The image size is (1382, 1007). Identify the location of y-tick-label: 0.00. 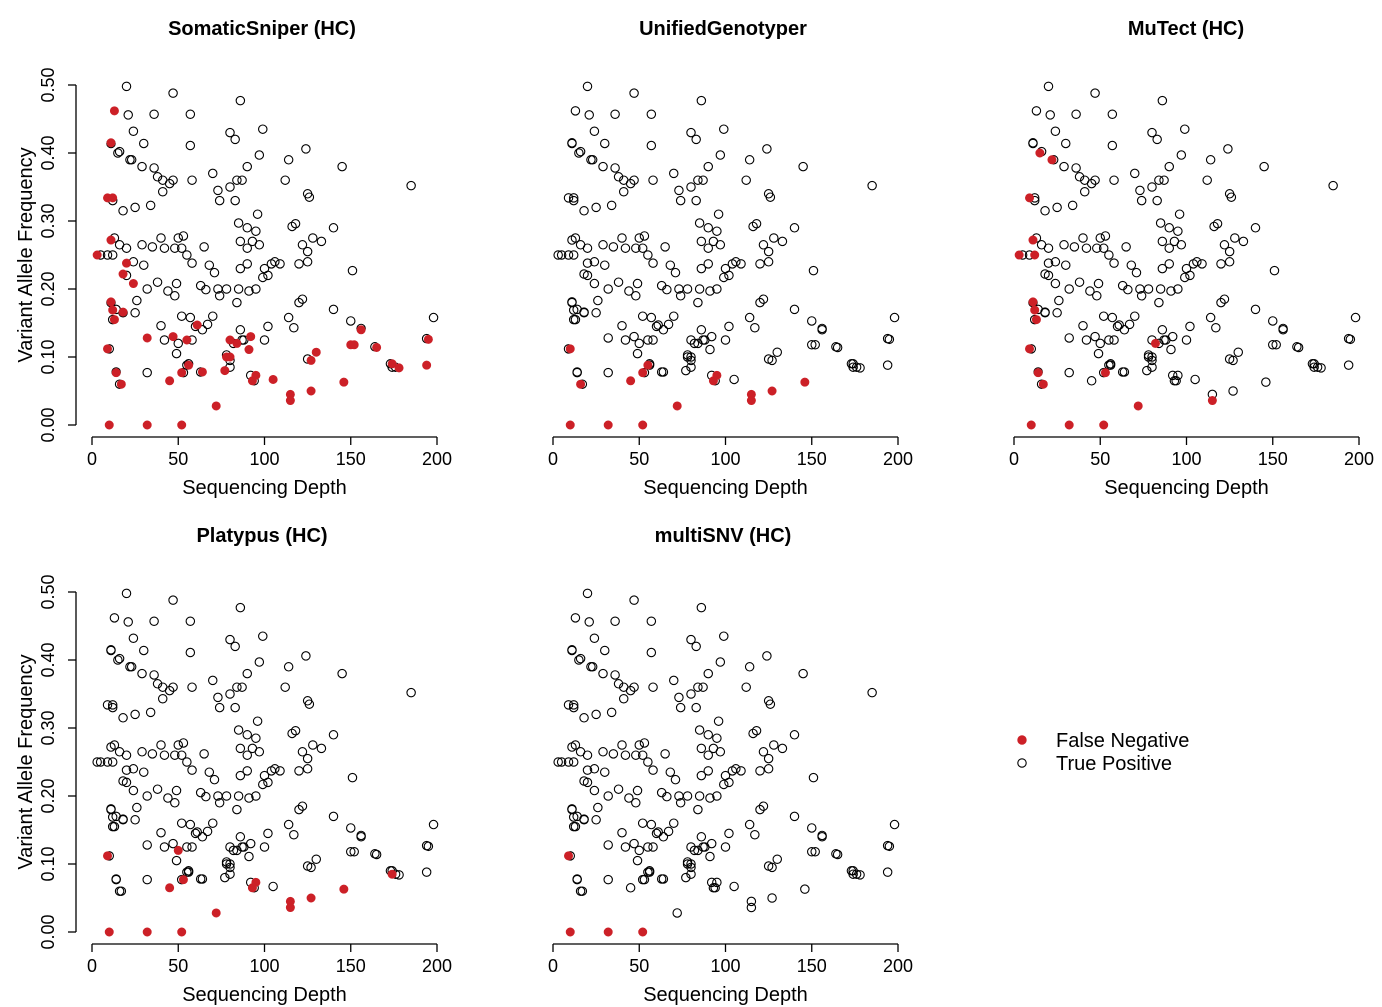
(48, 931).